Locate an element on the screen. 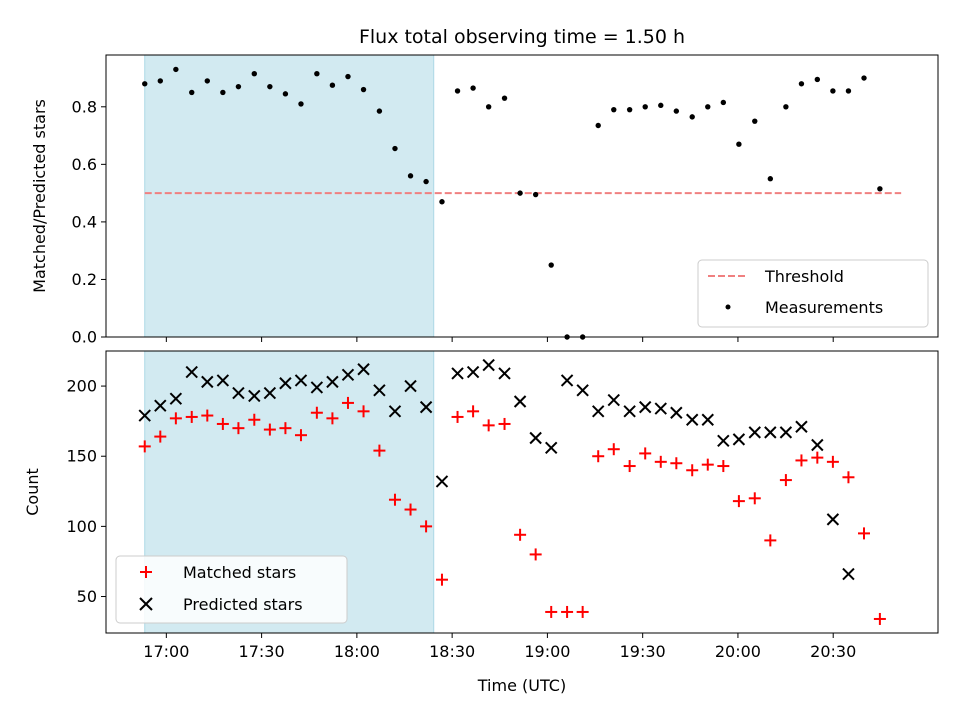 This screenshot has height=720, width=960. predicted-legend-swatch is located at coordinates (146, 604).